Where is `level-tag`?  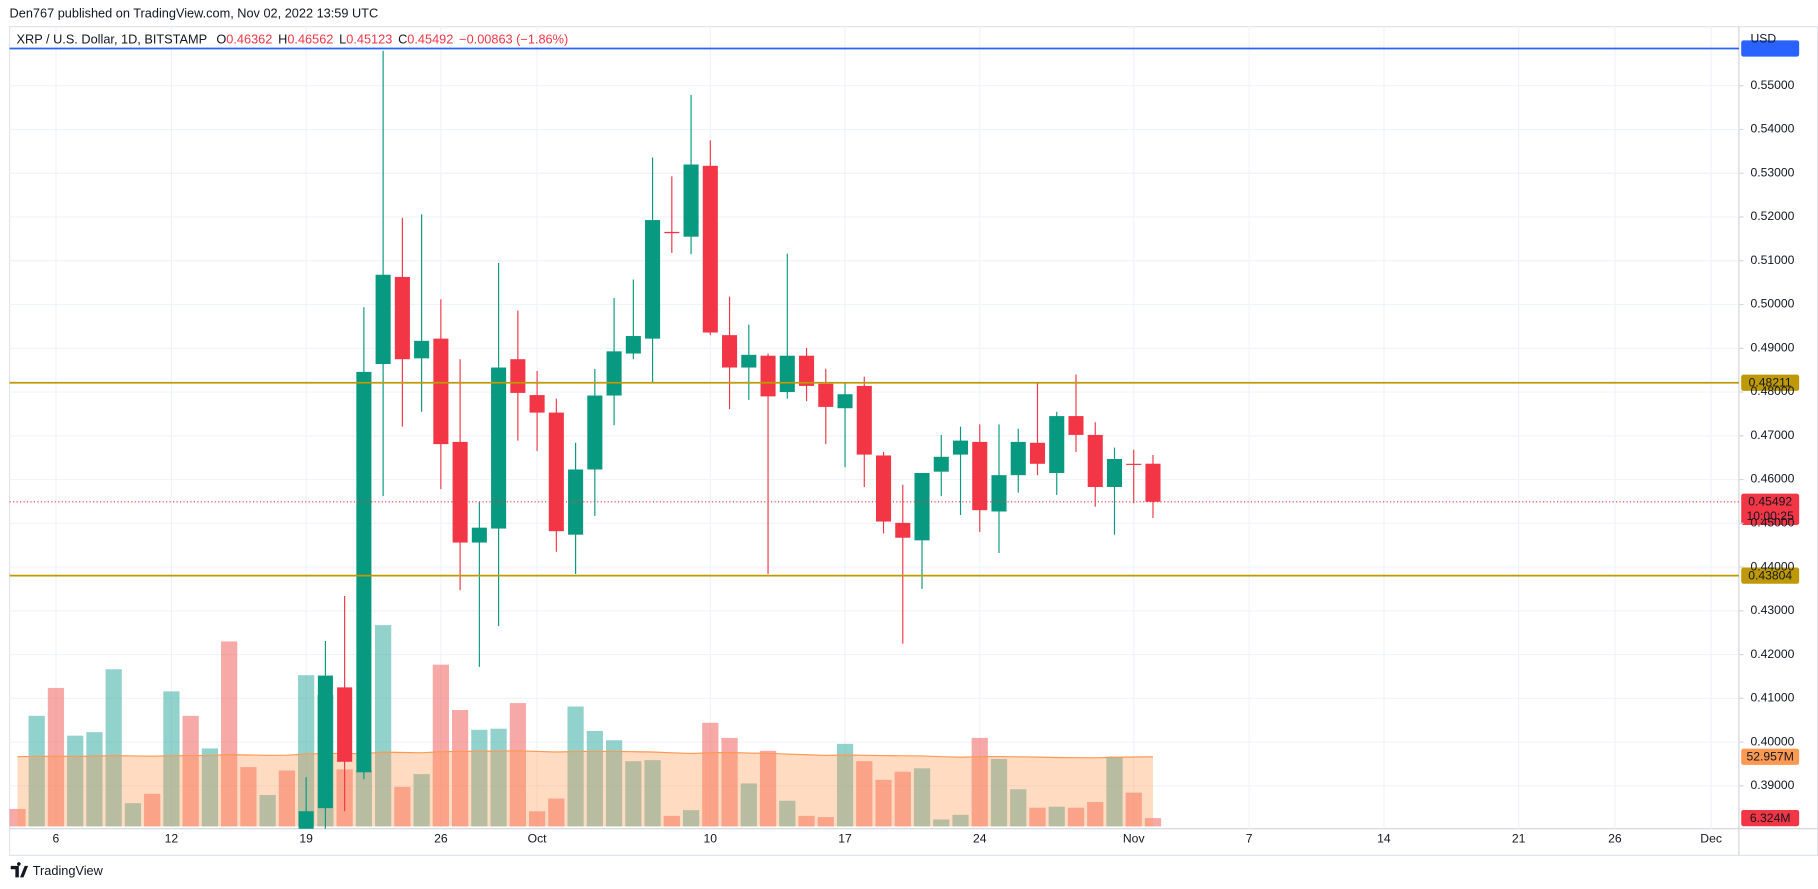
level-tag is located at coordinates (1770, 48).